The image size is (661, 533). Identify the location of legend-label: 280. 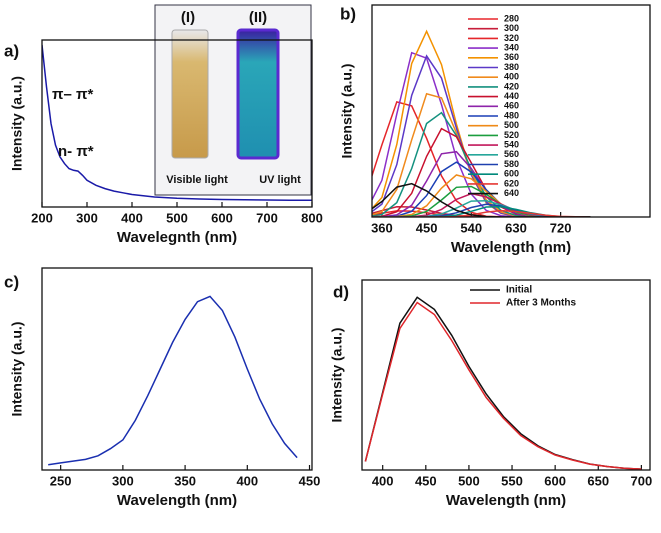
(511, 18).